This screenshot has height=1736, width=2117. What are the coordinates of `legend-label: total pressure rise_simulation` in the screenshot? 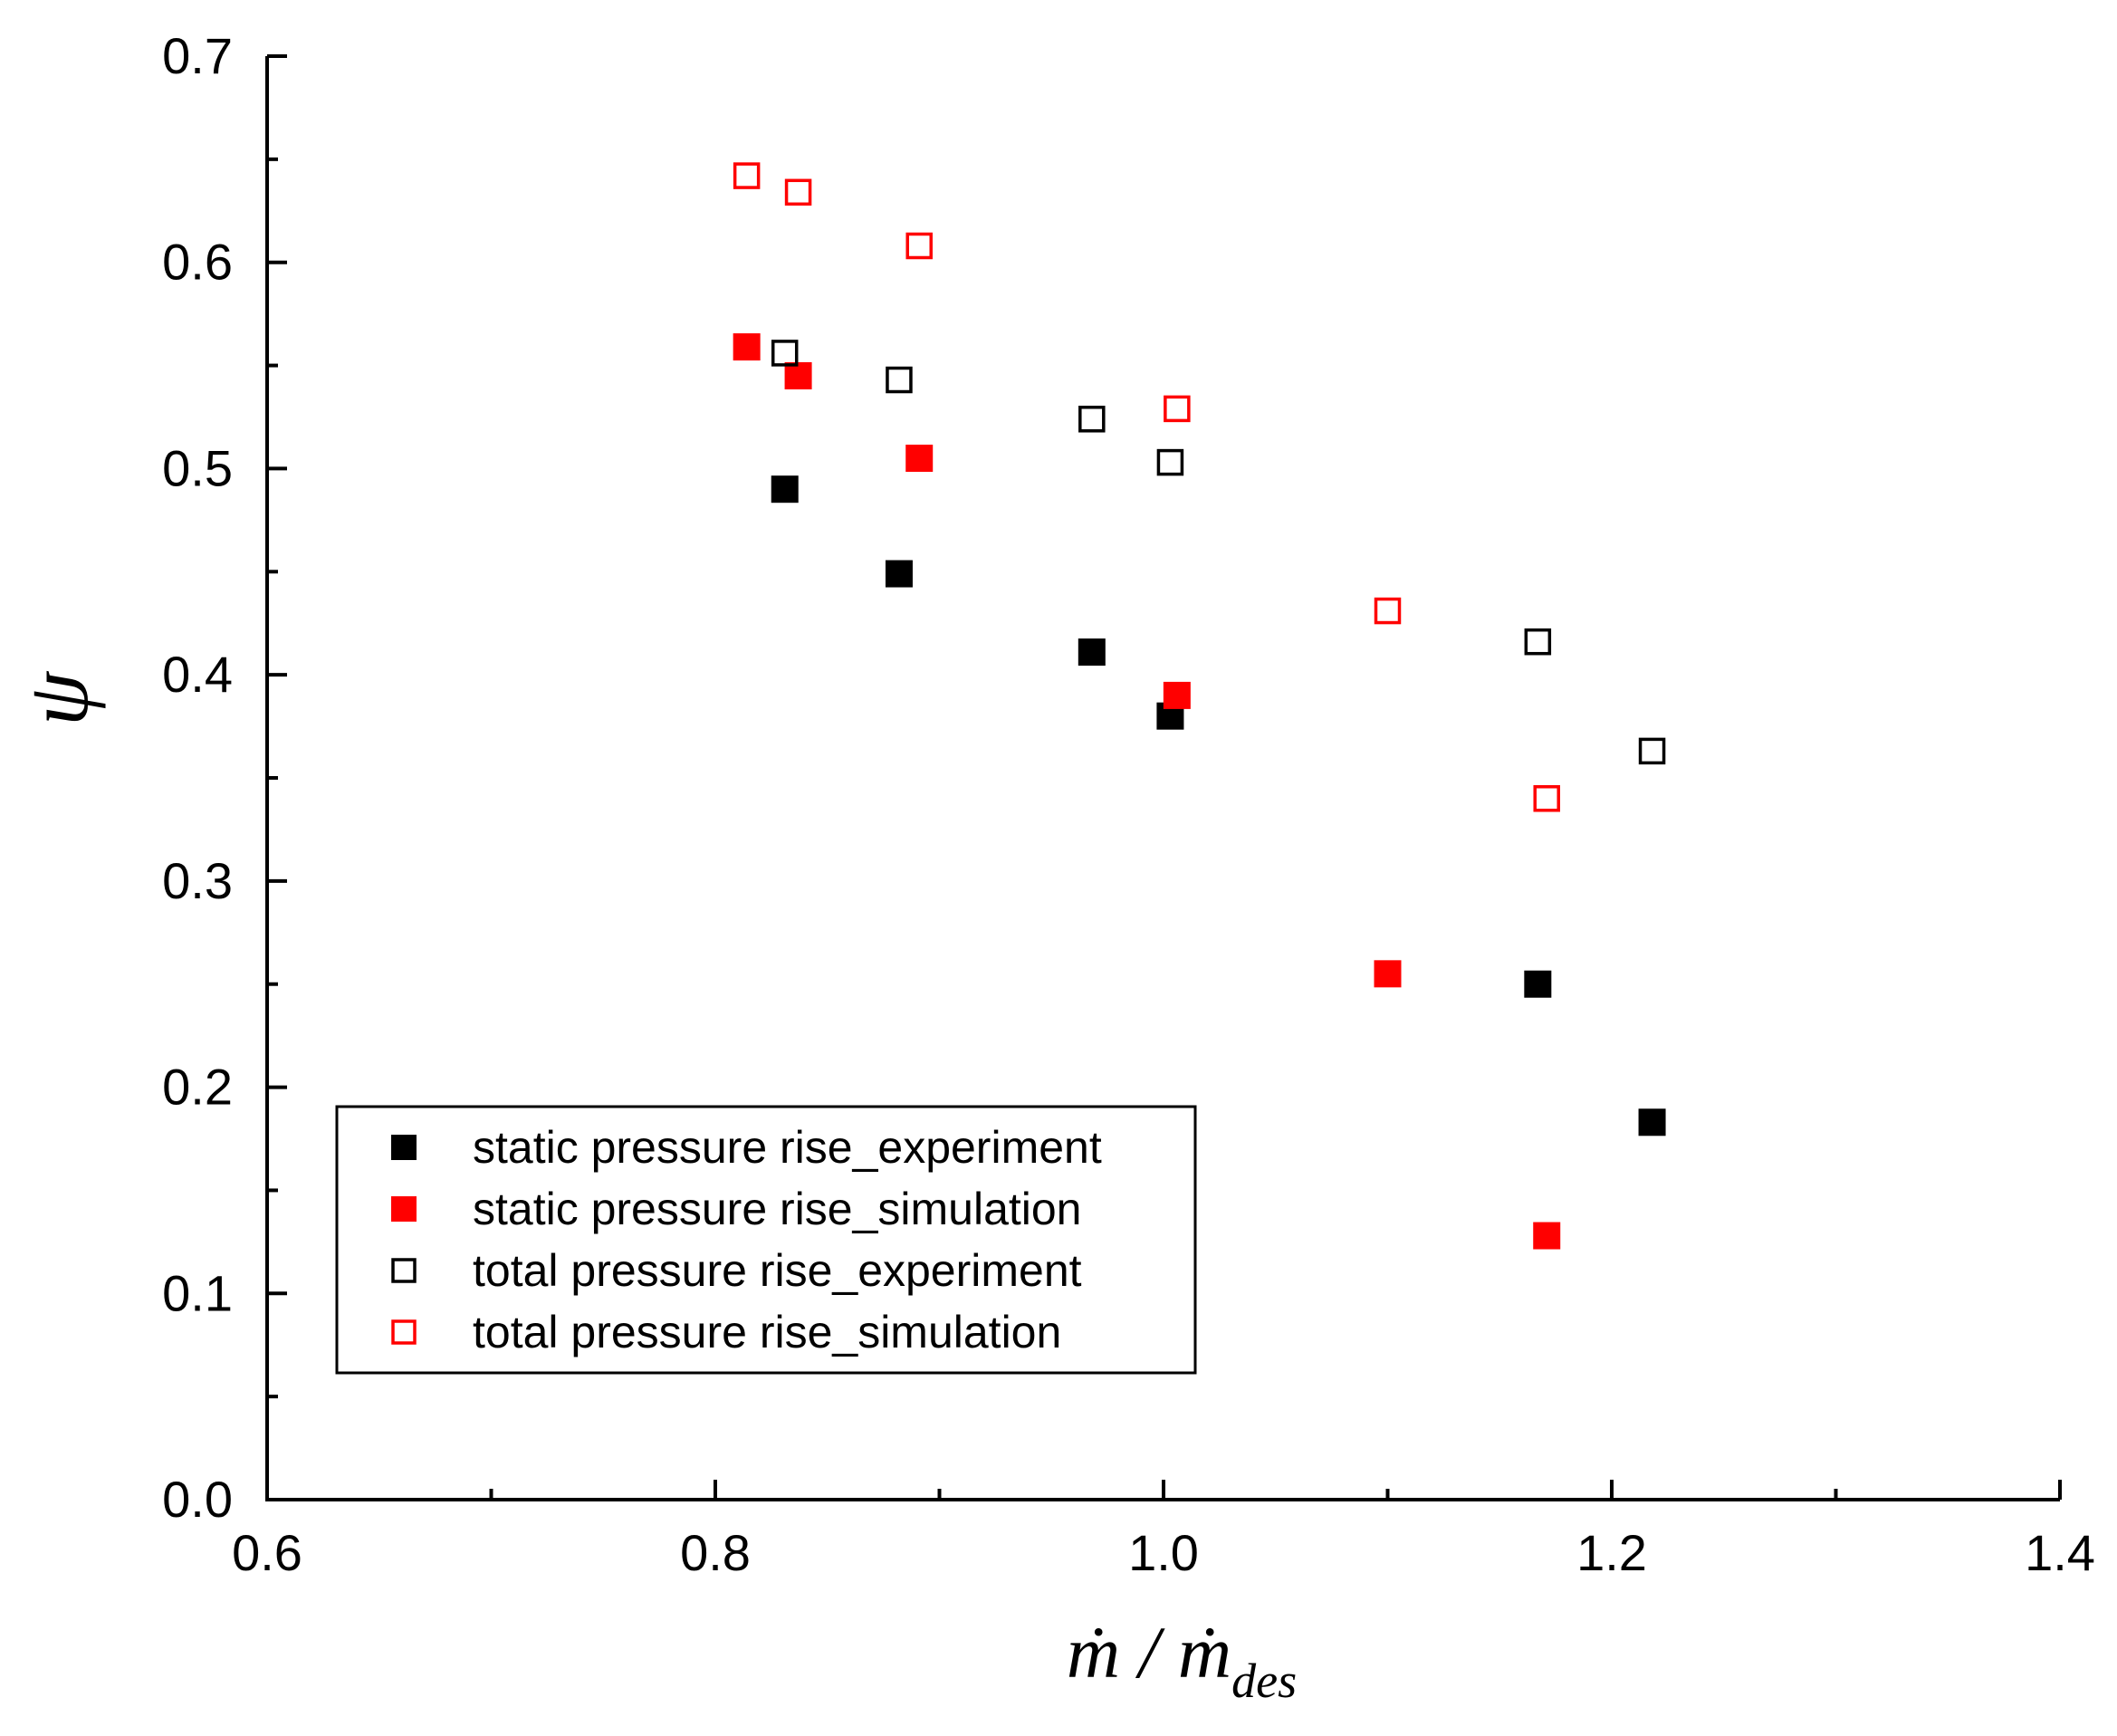 It's located at (767, 1332).